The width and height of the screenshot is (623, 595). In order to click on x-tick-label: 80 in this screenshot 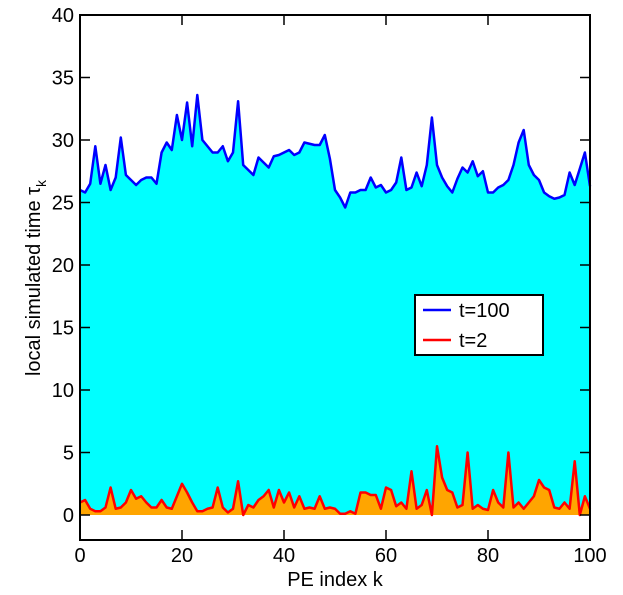, I will do `click(488, 556)`.